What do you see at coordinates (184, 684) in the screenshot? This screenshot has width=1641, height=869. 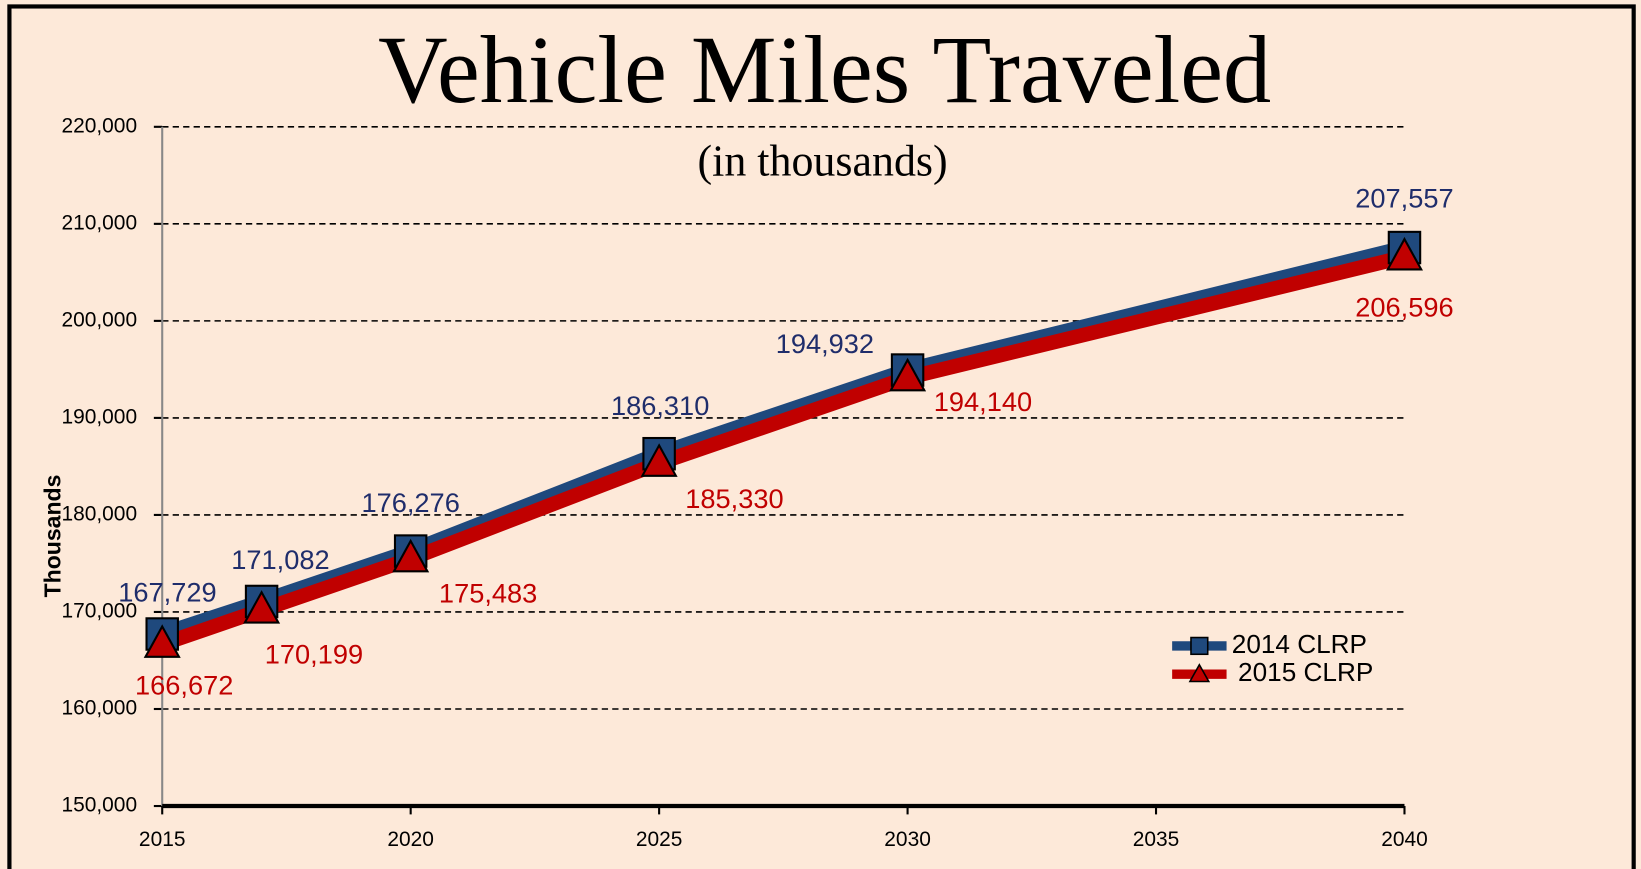 I see `data-label: 166,672` at bounding box center [184, 684].